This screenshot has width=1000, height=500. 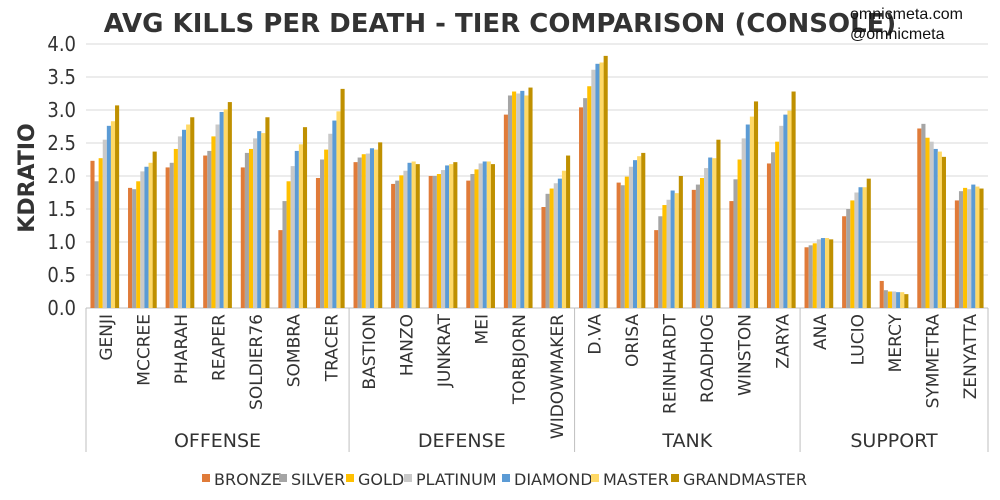 What do you see at coordinates (61, 143) in the screenshot?
I see `y-tick-label: 2.5` at bounding box center [61, 143].